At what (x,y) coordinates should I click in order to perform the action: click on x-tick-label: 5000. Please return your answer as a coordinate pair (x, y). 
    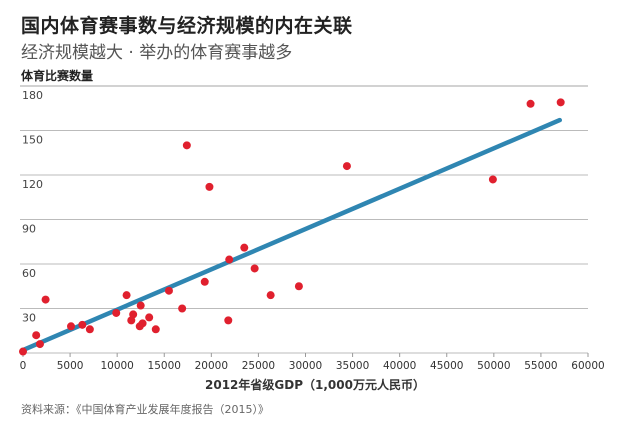
    Looking at the image, I should click on (70, 366).